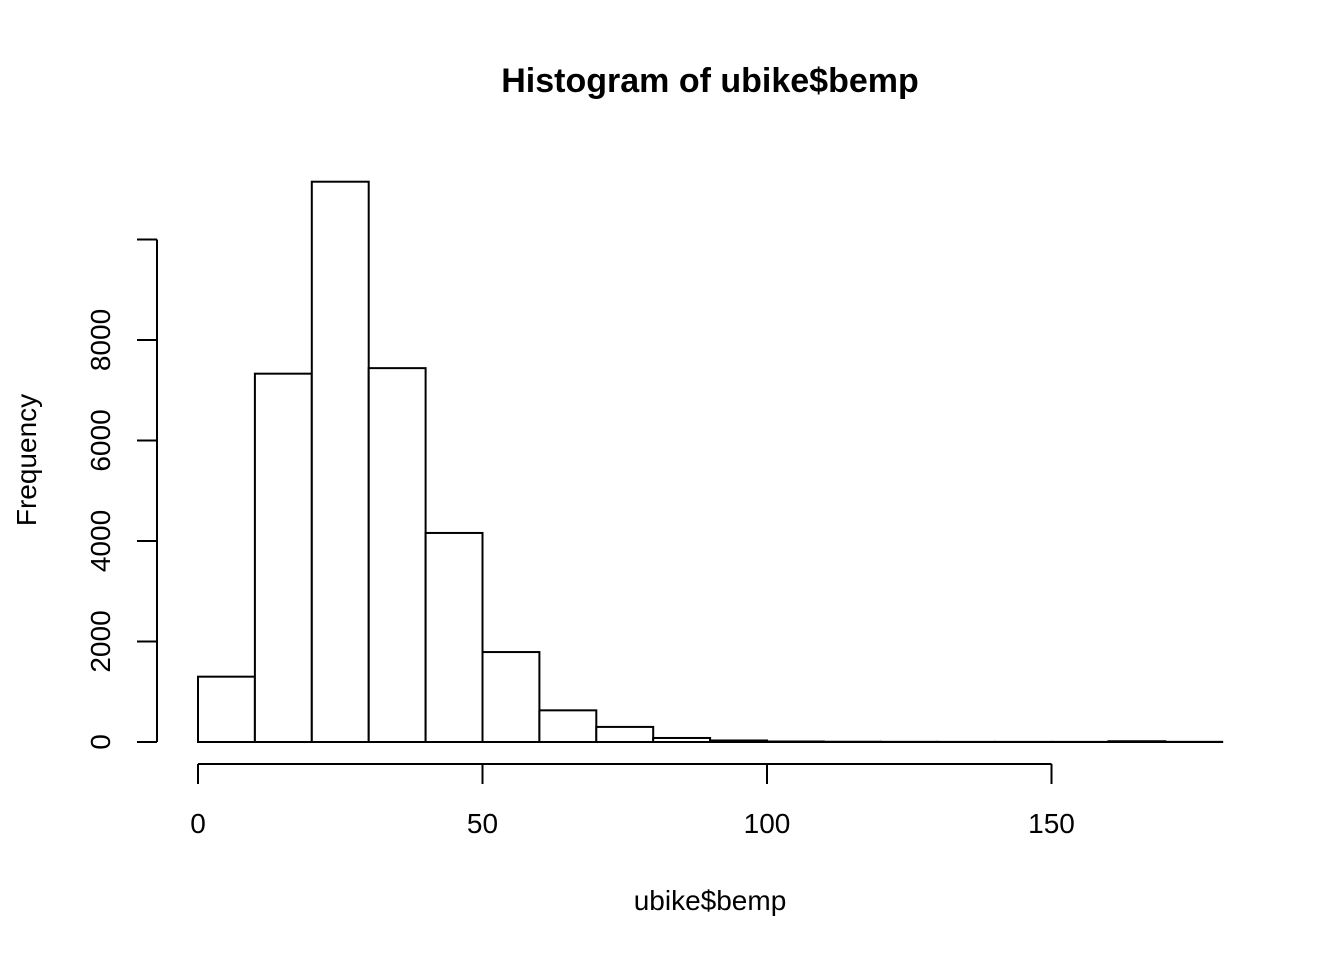 This screenshot has width=1344, height=960. I want to click on x-tick-label-2: 100, so click(767, 823).